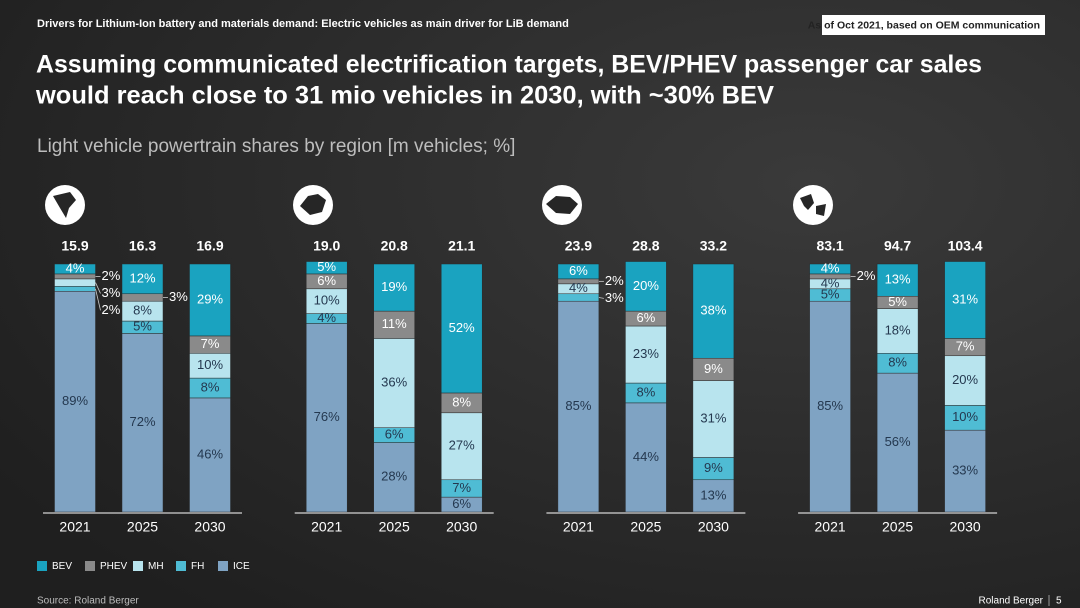 The width and height of the screenshot is (1080, 608). Describe the element at coordinates (241, 566) in the screenshot. I see `legend-label: ICE` at that location.